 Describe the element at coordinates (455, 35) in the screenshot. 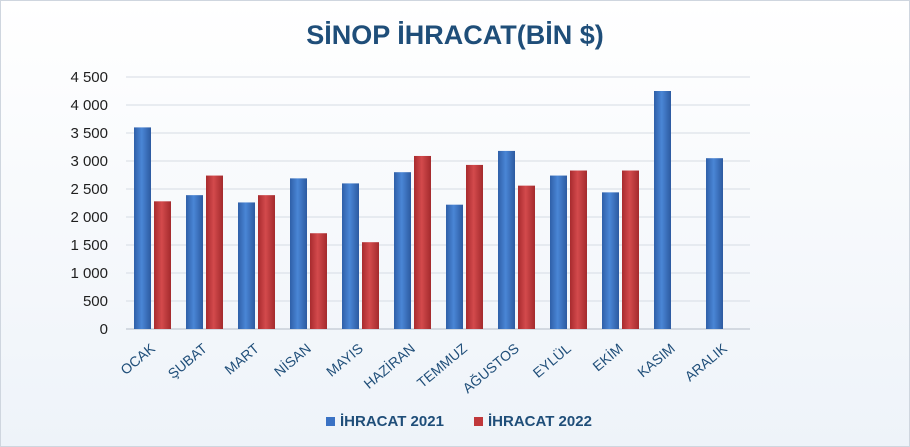

I see `chart-title: SİNOP İHRACAT(BİN $)` at that location.